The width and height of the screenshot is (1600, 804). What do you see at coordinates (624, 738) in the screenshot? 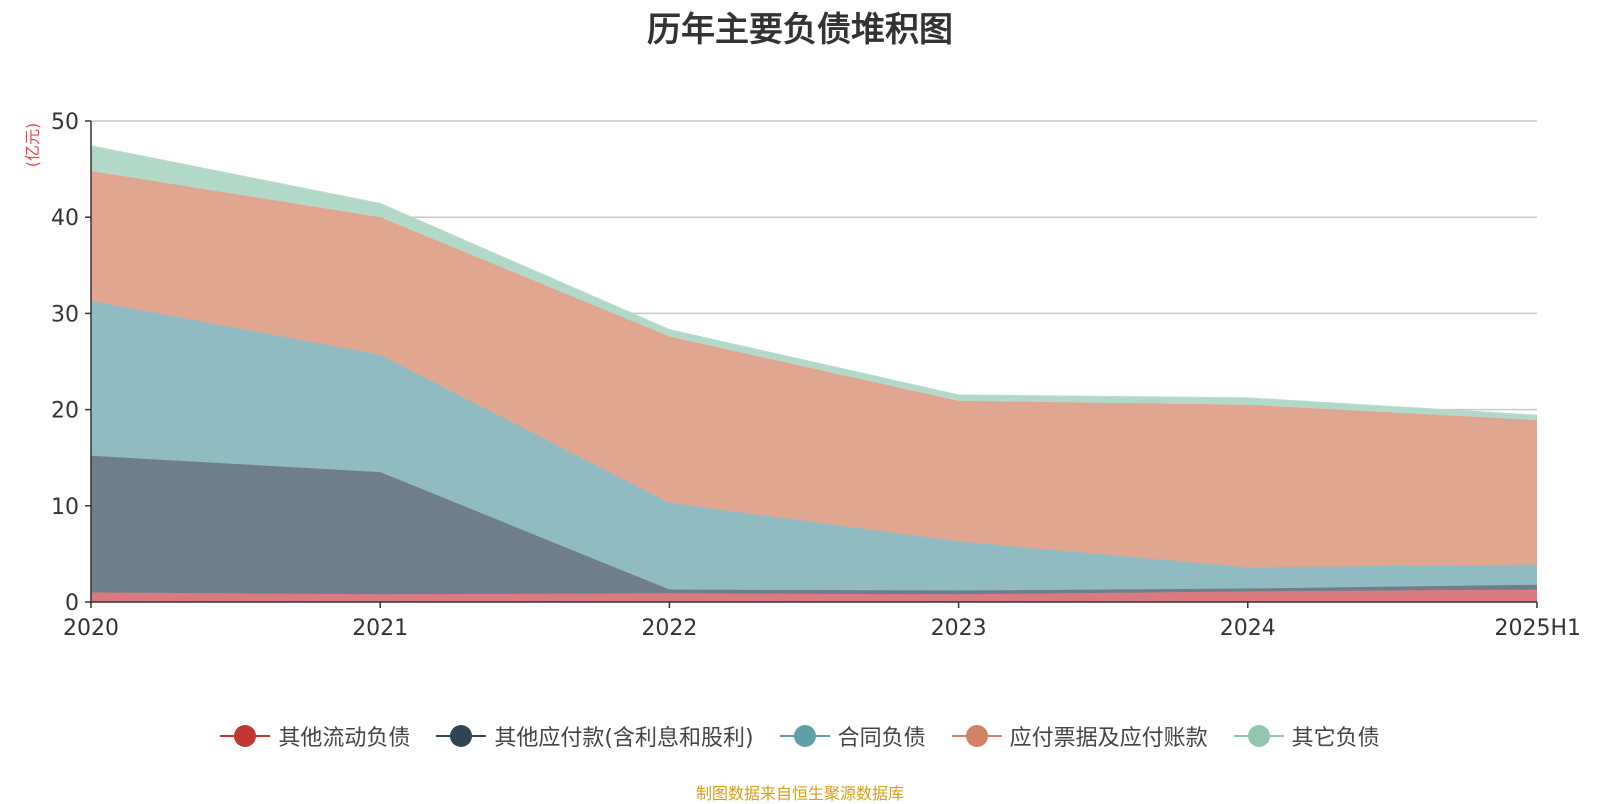
I see `legend-label: 其他应付款(含利息和股利)` at bounding box center [624, 738].